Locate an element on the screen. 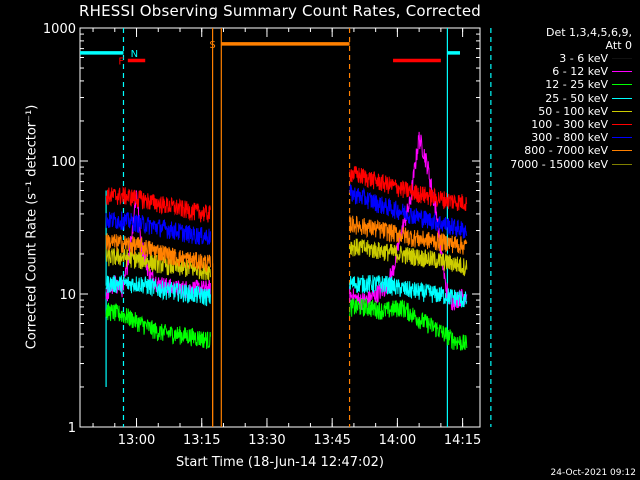 The image size is (640, 480). legend-entry: 6 - 12 keV is located at coordinates (557, 71).